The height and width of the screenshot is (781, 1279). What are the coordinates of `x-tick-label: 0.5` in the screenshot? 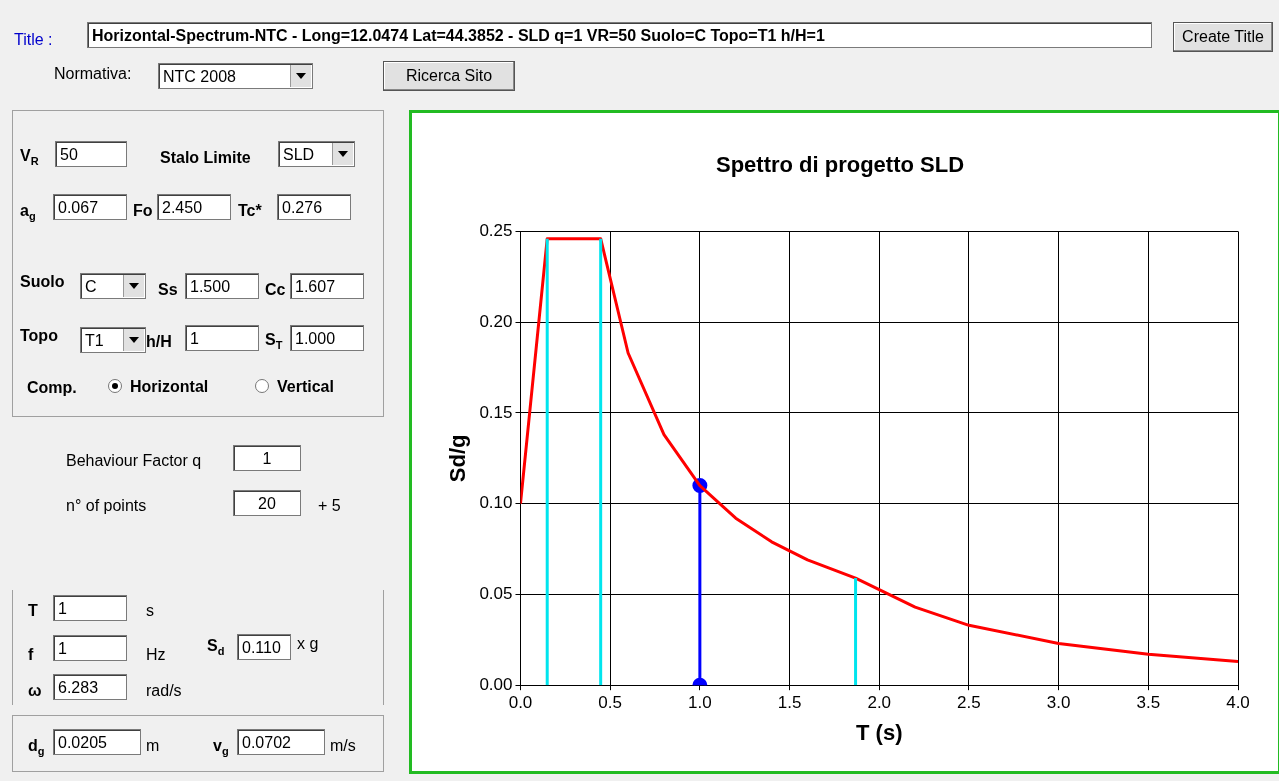 It's located at (610, 703).